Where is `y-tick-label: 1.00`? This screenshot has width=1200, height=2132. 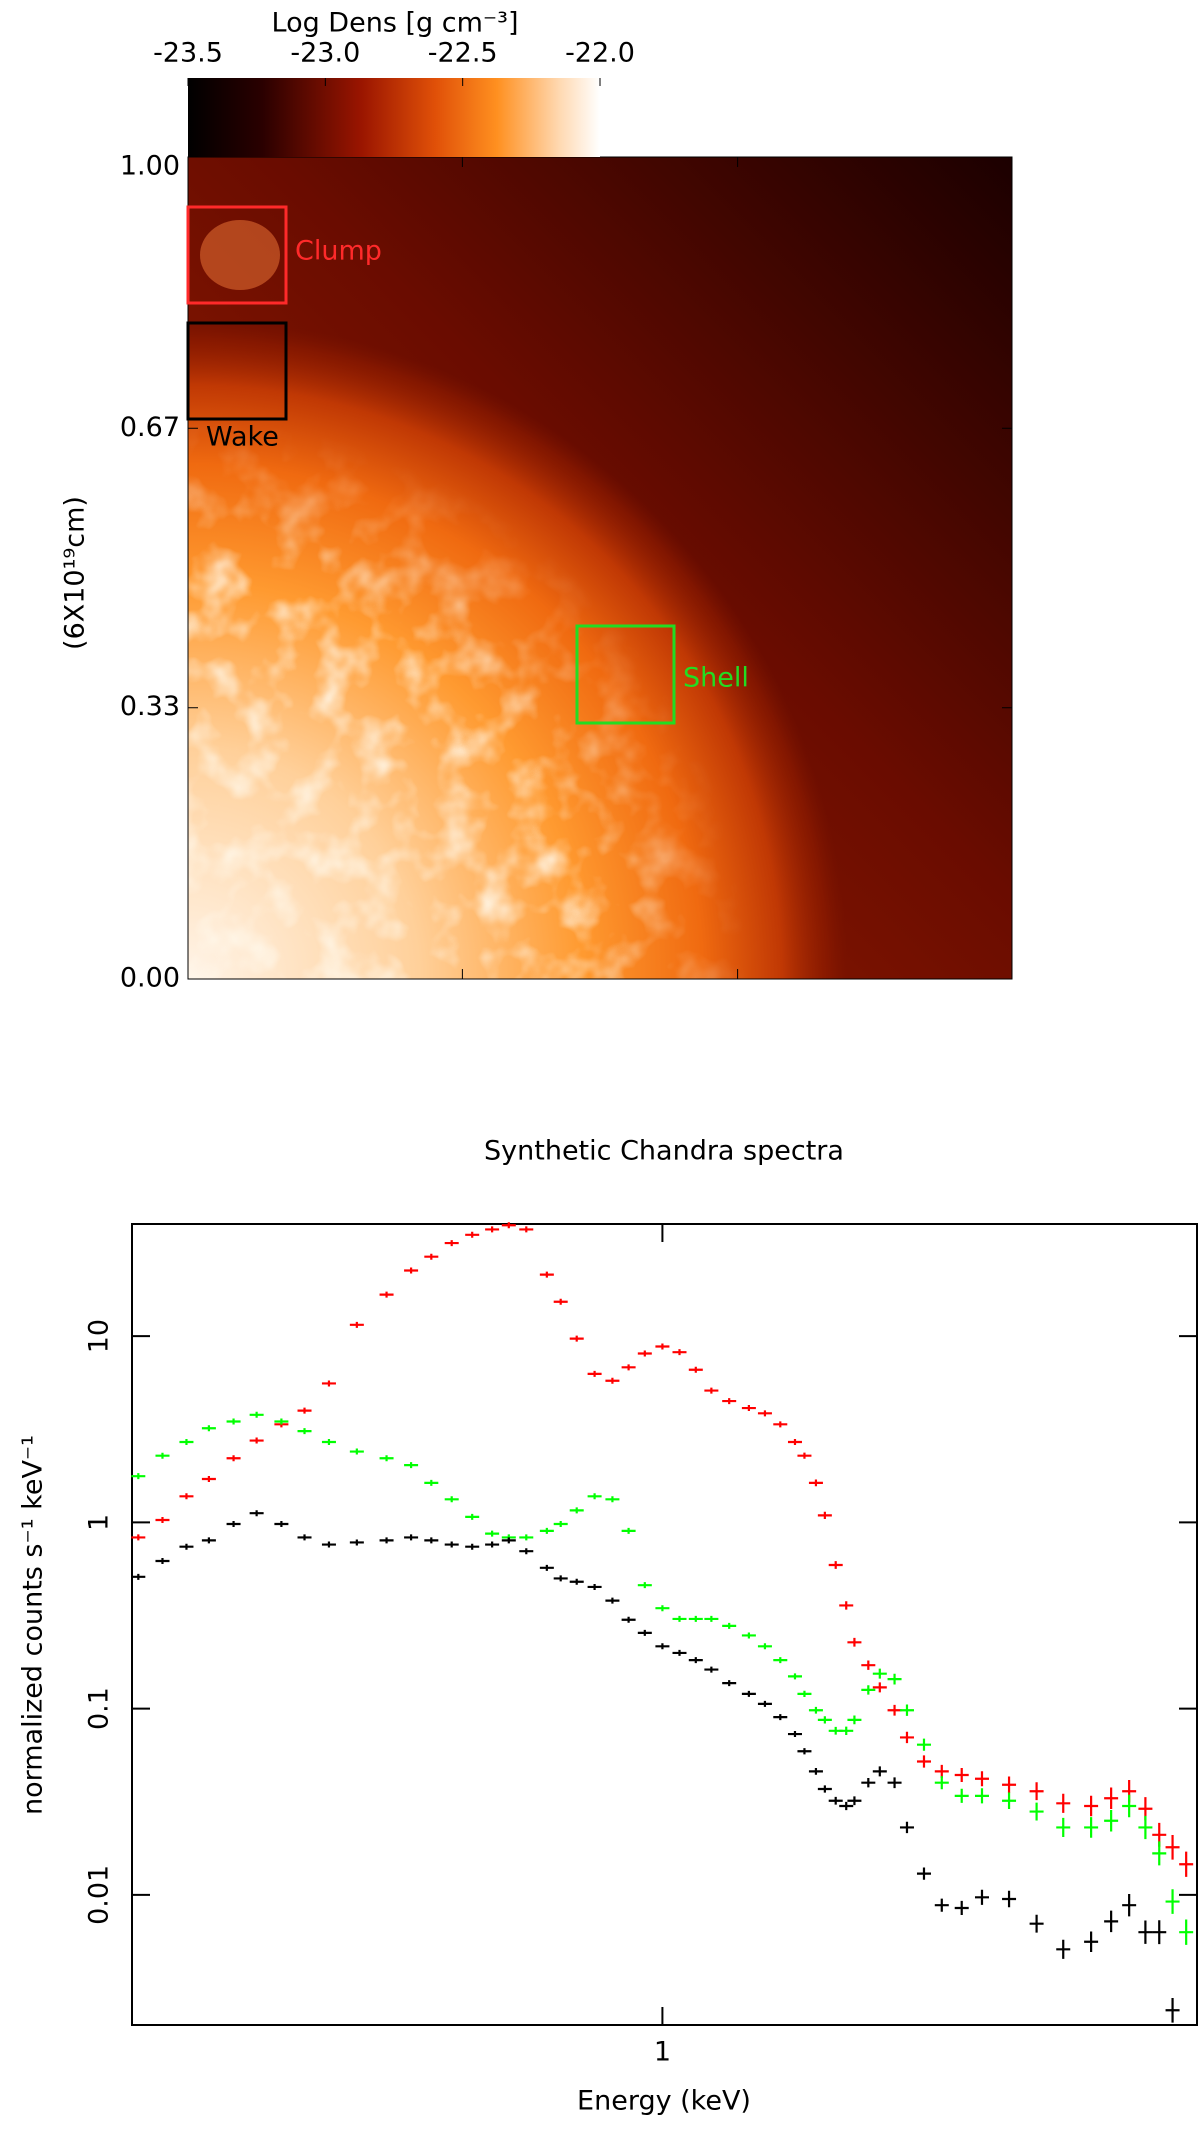 y-tick-label: 1.00 is located at coordinates (150, 166).